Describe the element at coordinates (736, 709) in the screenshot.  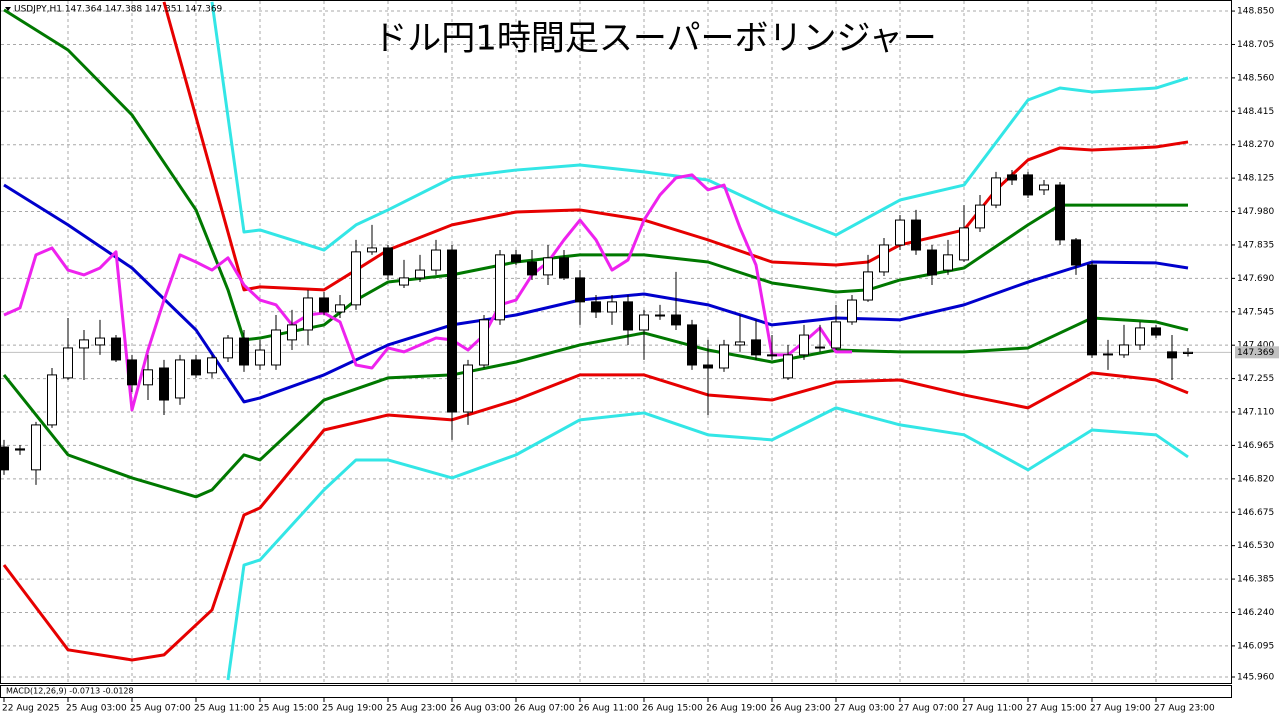
I see `x-tick-label: 26 Aug 19:00` at that location.